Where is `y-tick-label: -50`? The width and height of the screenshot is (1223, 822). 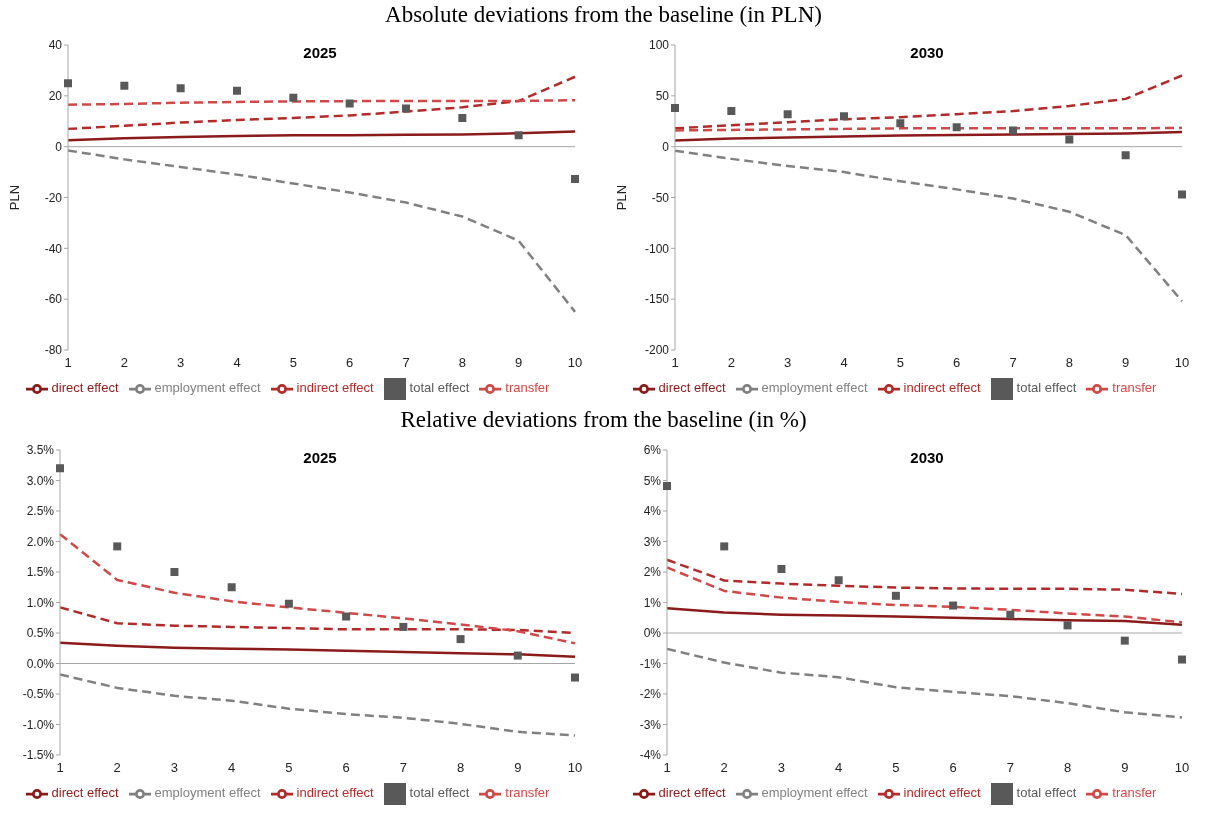 y-tick-label: -50 is located at coordinates (660, 197).